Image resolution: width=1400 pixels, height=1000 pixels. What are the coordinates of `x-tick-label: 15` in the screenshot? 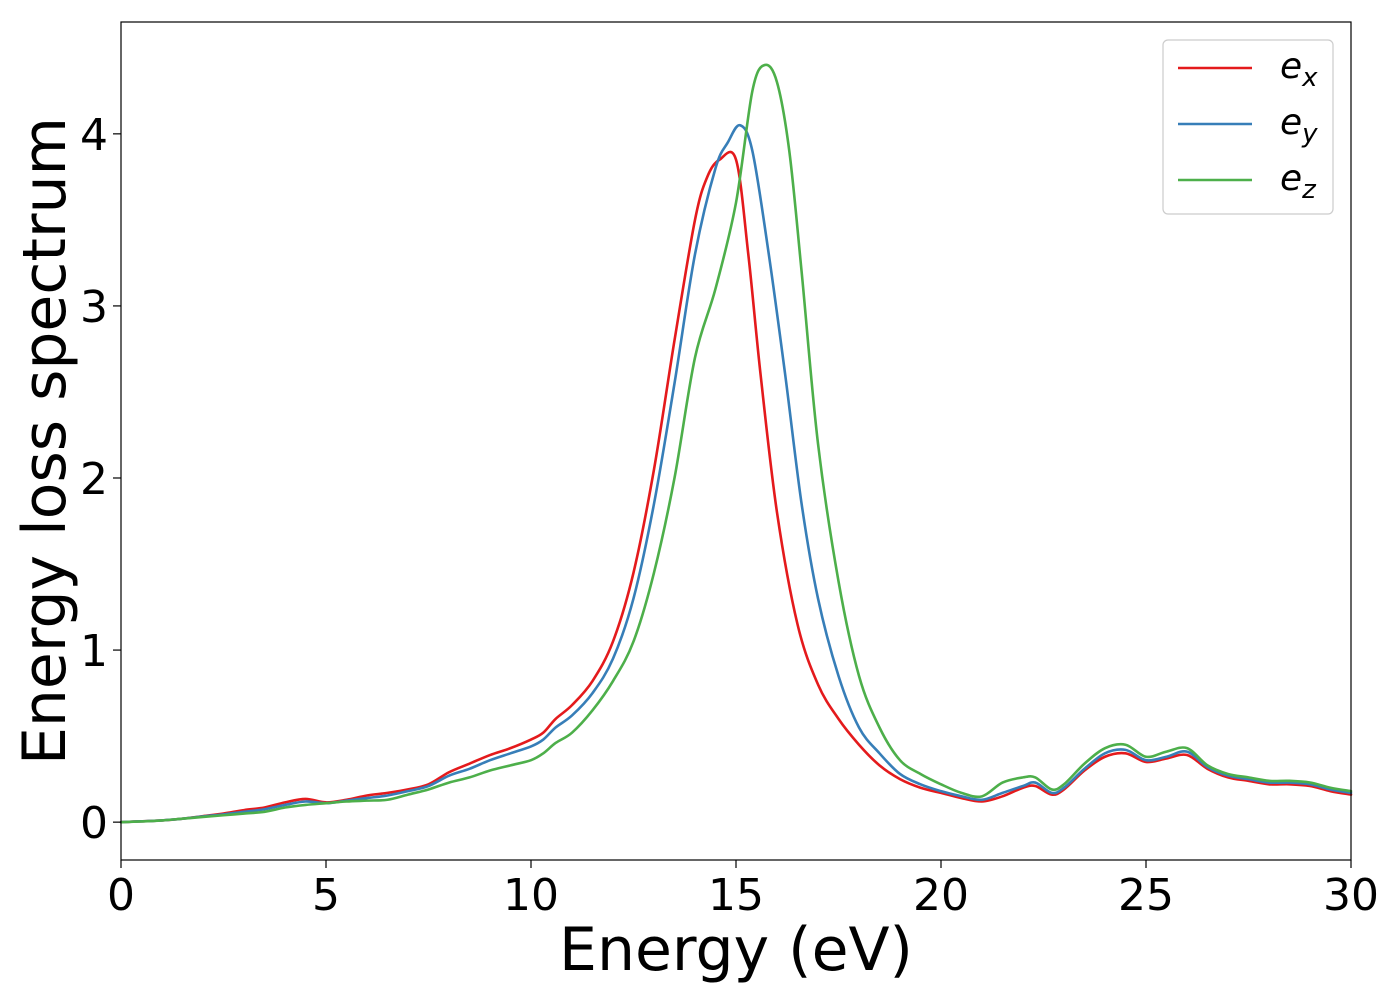 It's located at (736, 895).